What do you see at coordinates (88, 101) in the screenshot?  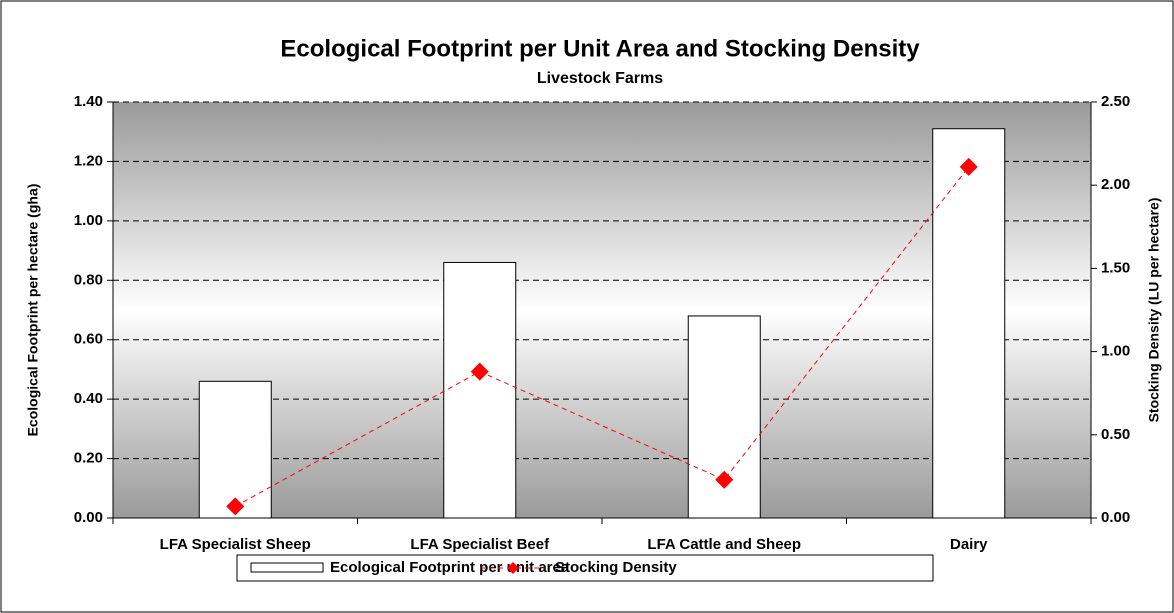 I see `y-tick-label: 1.40` at bounding box center [88, 101].